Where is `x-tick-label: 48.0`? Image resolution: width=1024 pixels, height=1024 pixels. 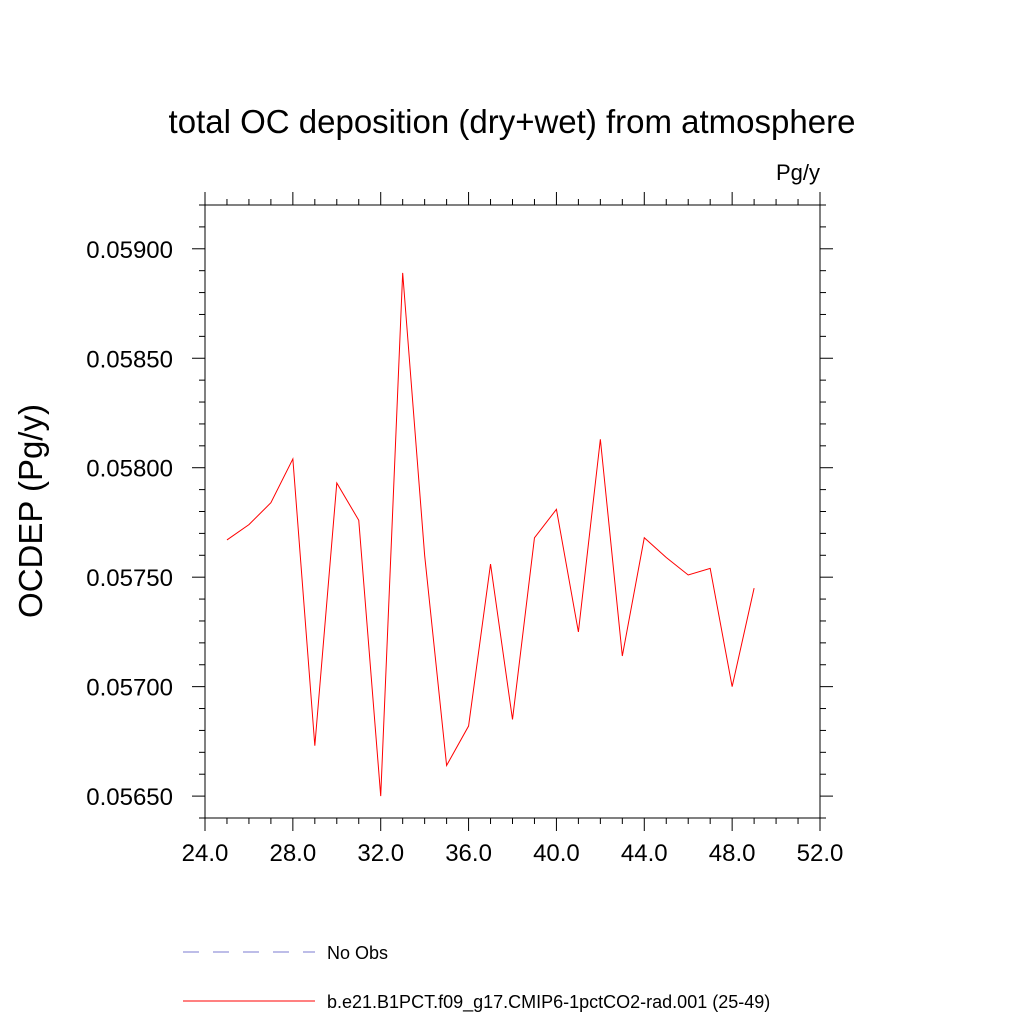 x-tick-label: 48.0 is located at coordinates (732, 853).